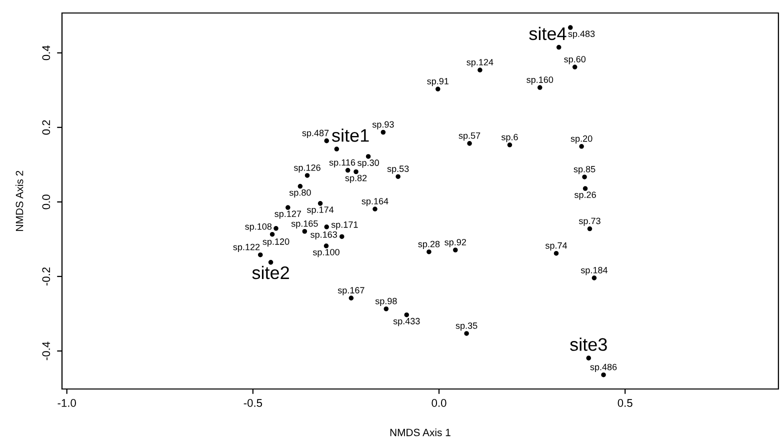  What do you see at coordinates (20, 200) in the screenshot?
I see `y-axis-title: NMDS Axis 2` at bounding box center [20, 200].